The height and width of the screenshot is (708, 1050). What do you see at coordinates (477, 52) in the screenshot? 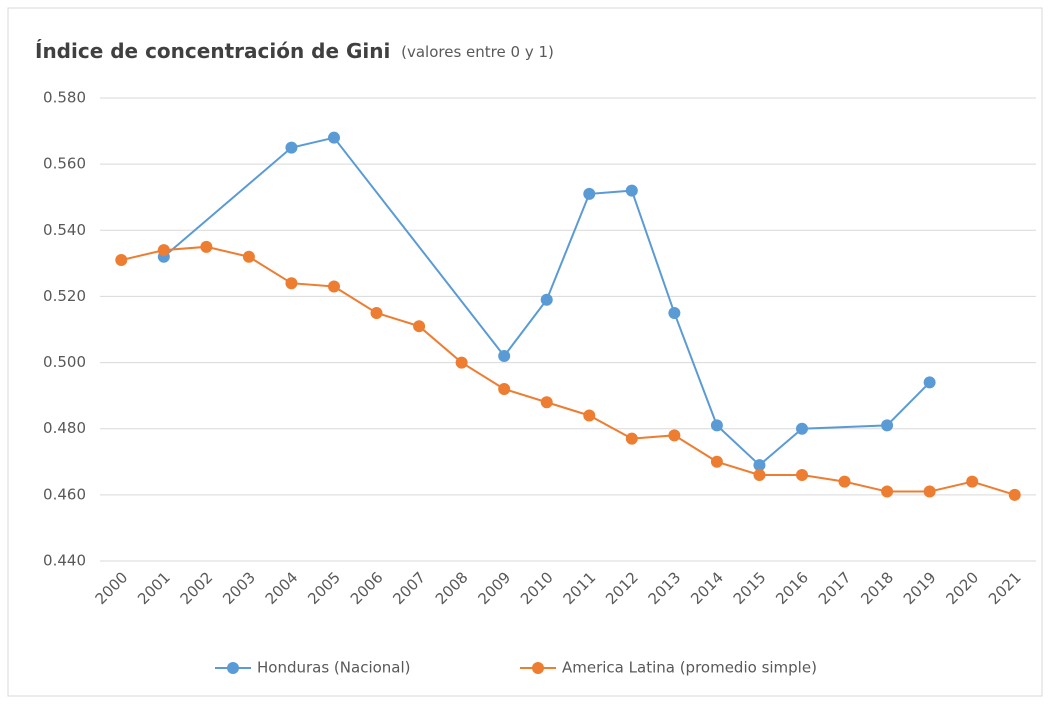
I see `chart-subtitle: (valores entre 0 y 1)` at bounding box center [477, 52].